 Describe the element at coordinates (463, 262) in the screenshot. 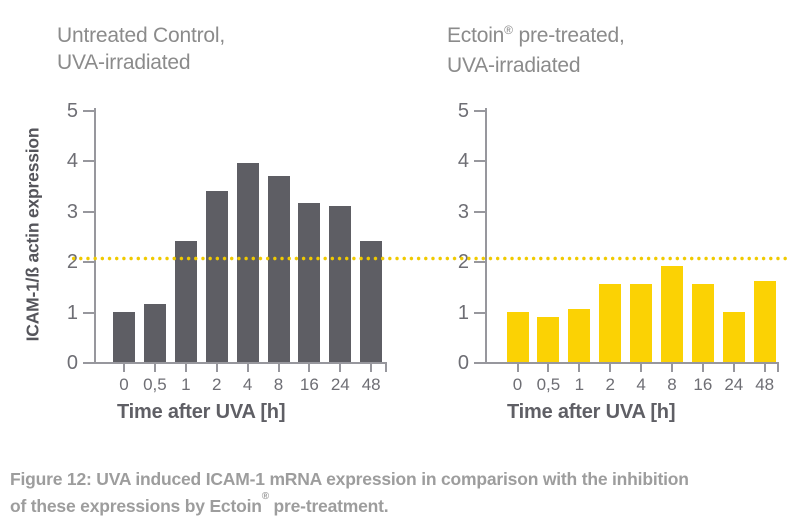

I see `right-chart-y-tick-label: 2` at that location.